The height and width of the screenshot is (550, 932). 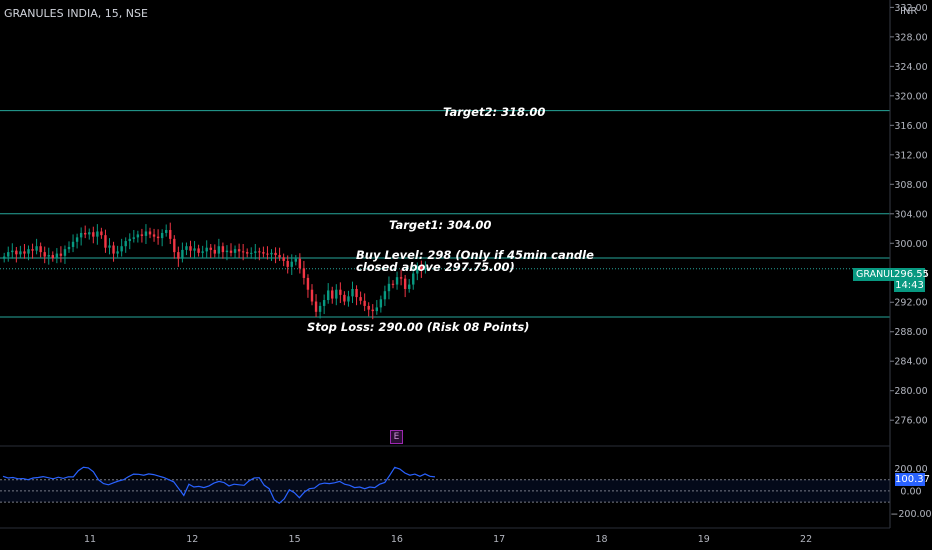 I want to click on price-tick-label: 300.00, so click(x=910, y=244).